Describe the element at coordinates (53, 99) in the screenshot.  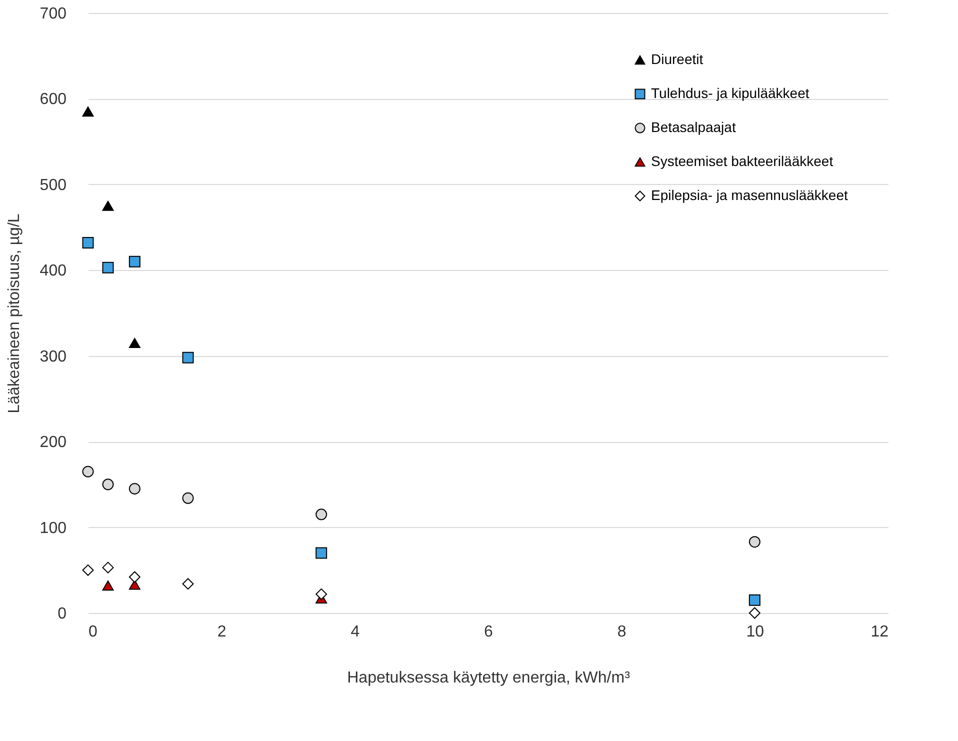
I see `y-tick-label: 600` at that location.